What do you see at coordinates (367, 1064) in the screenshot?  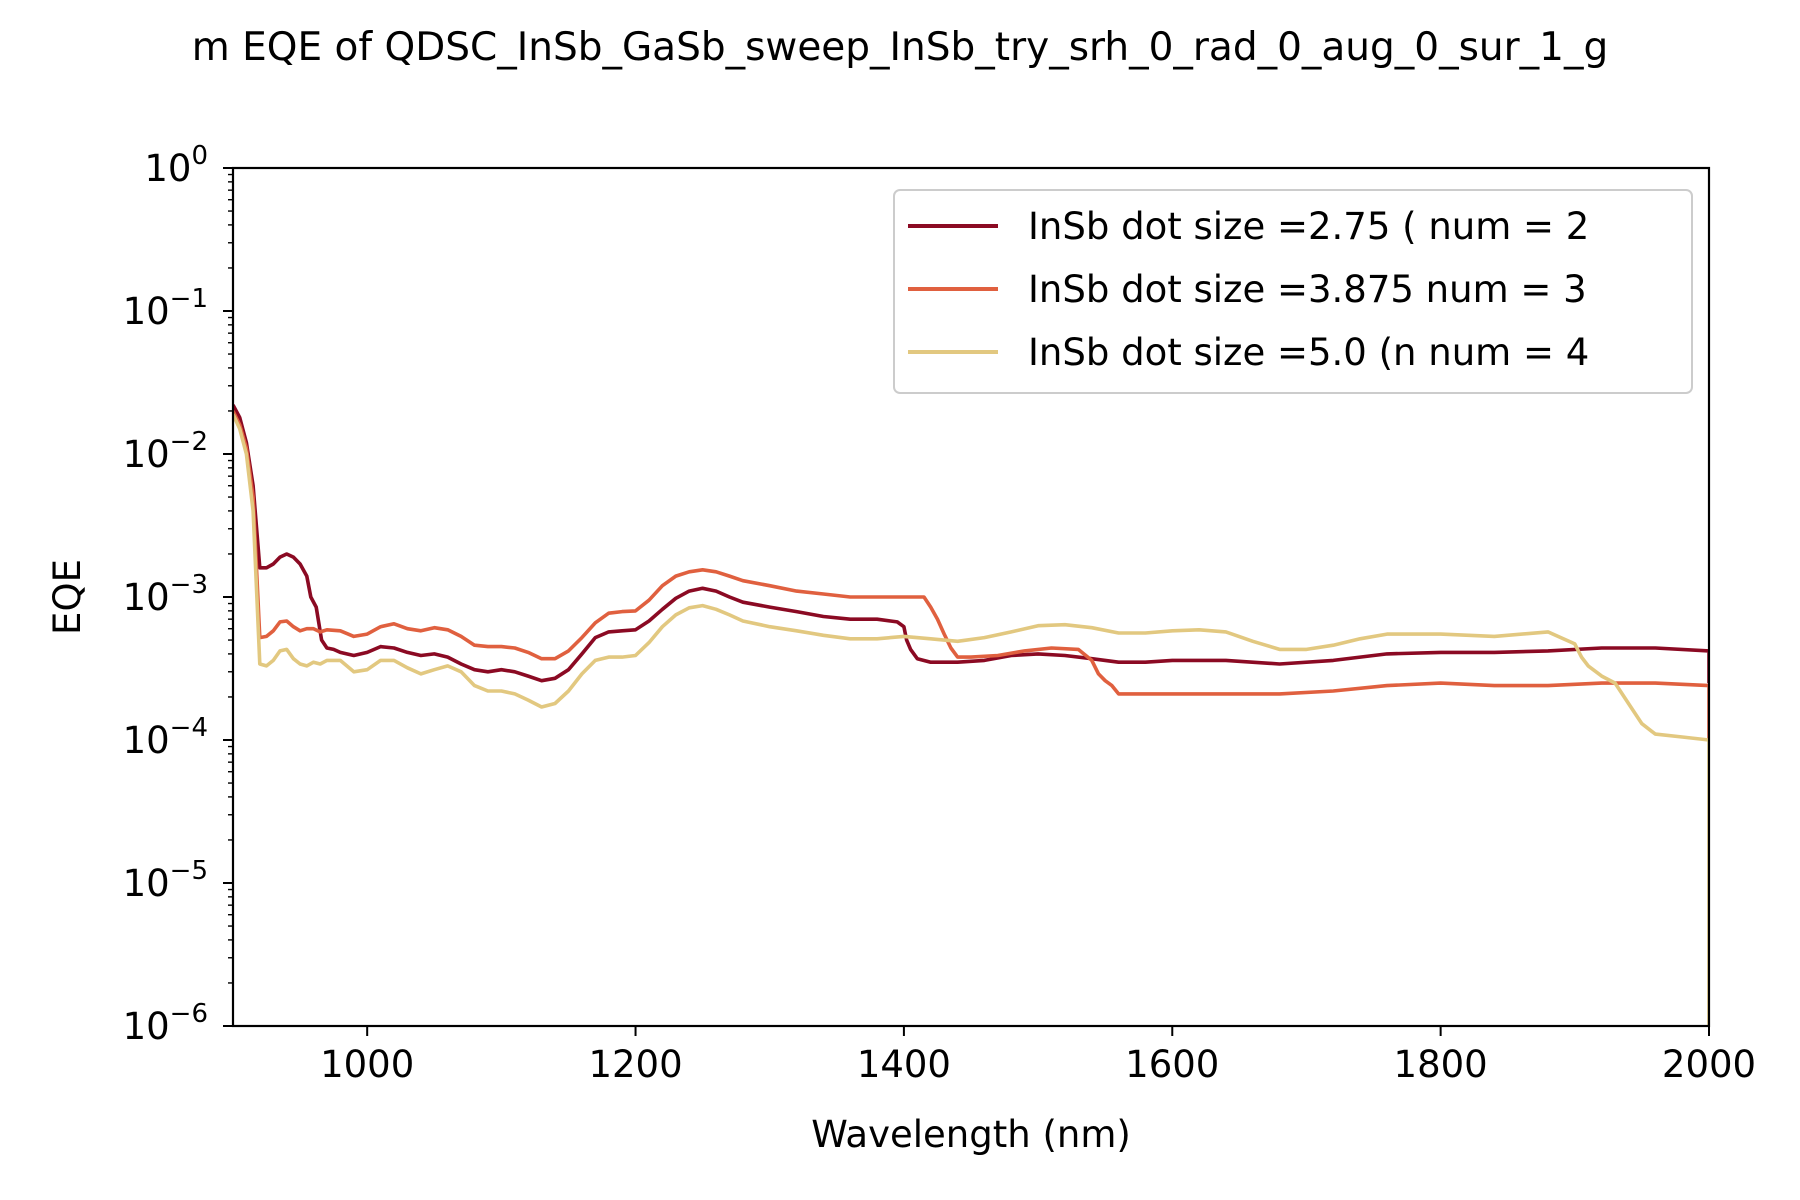 I see `x-tick-label: 1000` at bounding box center [367, 1064].